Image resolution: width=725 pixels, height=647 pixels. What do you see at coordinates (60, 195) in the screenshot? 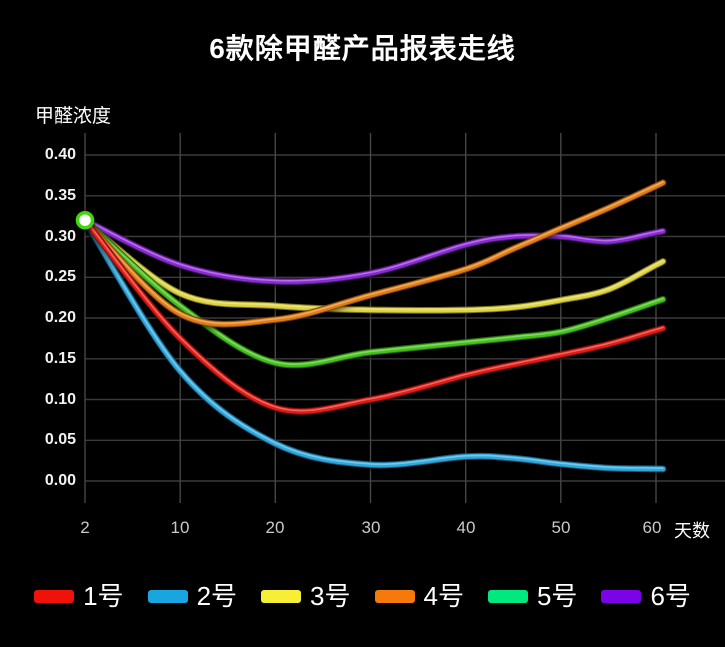
I see `y-tick-label: 0.35` at bounding box center [60, 195].